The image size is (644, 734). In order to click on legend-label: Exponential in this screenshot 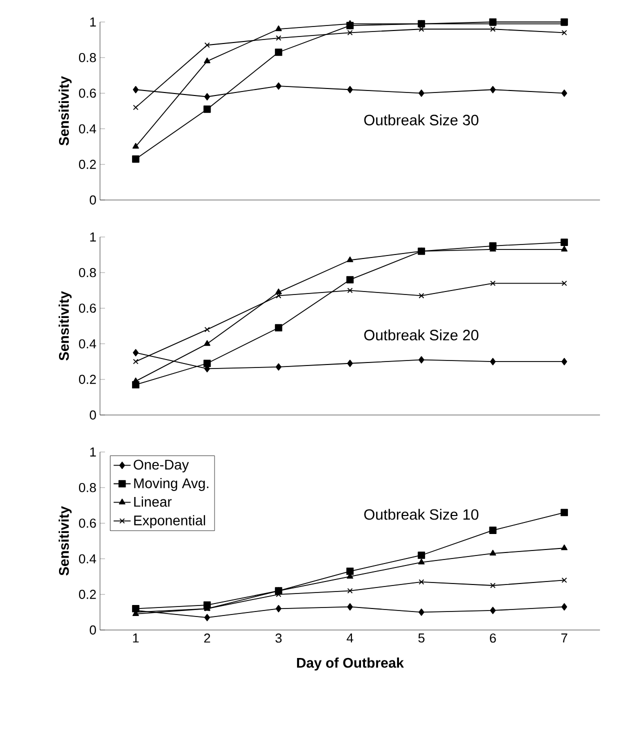, I will do `click(170, 521)`.